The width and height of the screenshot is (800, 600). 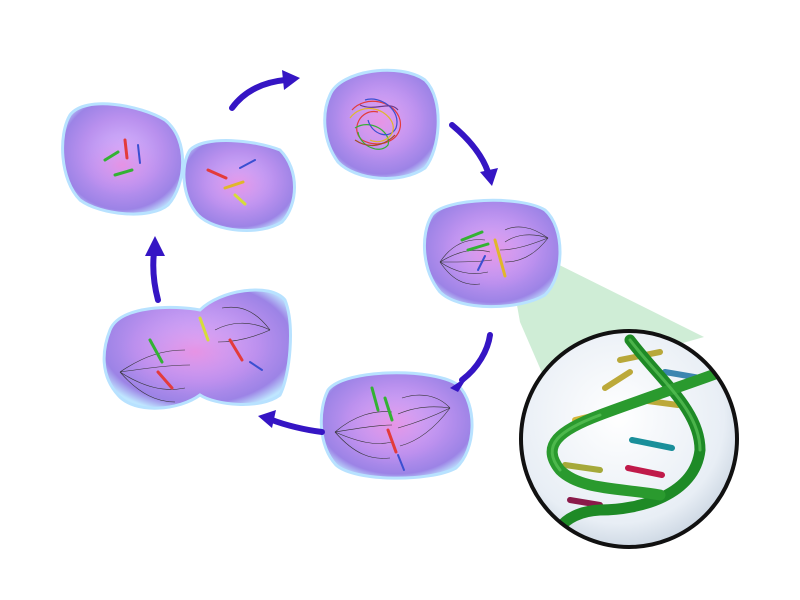 What do you see at coordinates (155, 276) in the screenshot?
I see `arrow-anaphase-to-daughter` at bounding box center [155, 276].